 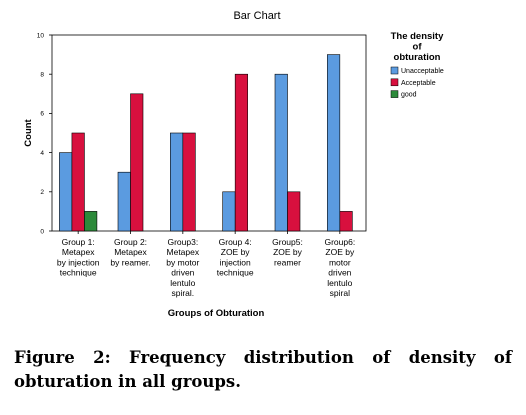 What do you see at coordinates (78, 242) in the screenshot?
I see `x-category-label-line: Group 1:` at bounding box center [78, 242].